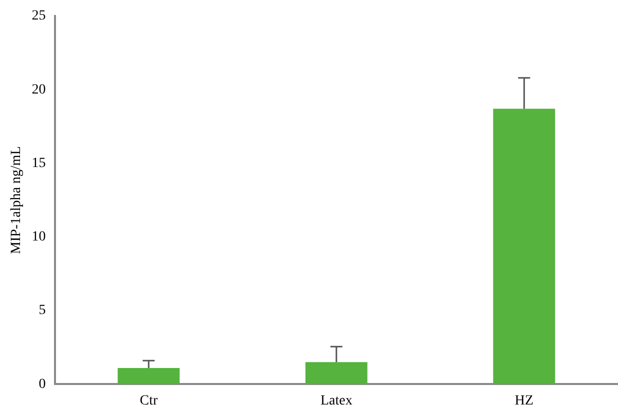 This screenshot has width=618, height=419. Describe the element at coordinates (39, 90) in the screenshot. I see `y-tick-label: 20` at that location.